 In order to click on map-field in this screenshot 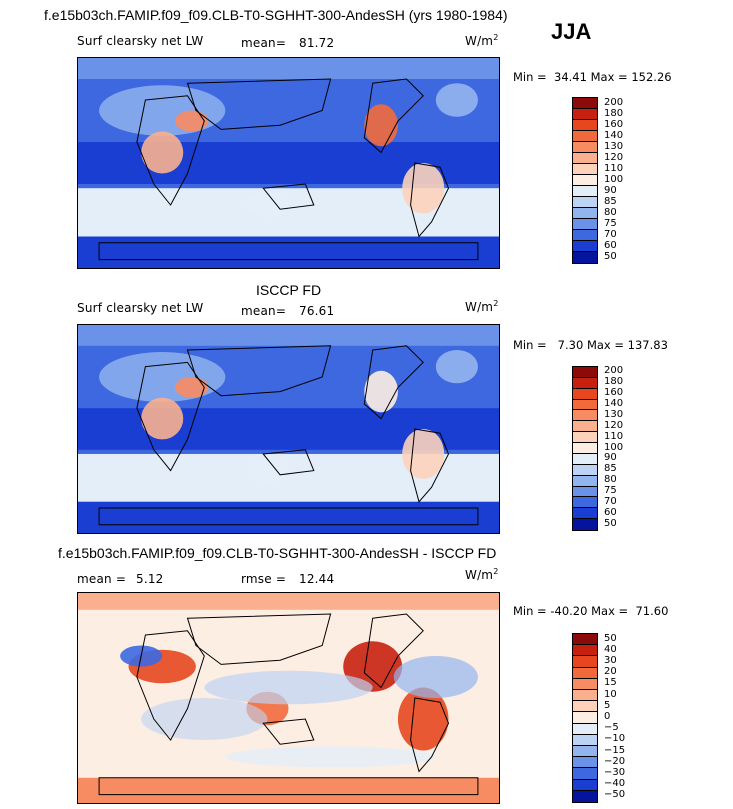, I will do `click(288, 429)`.